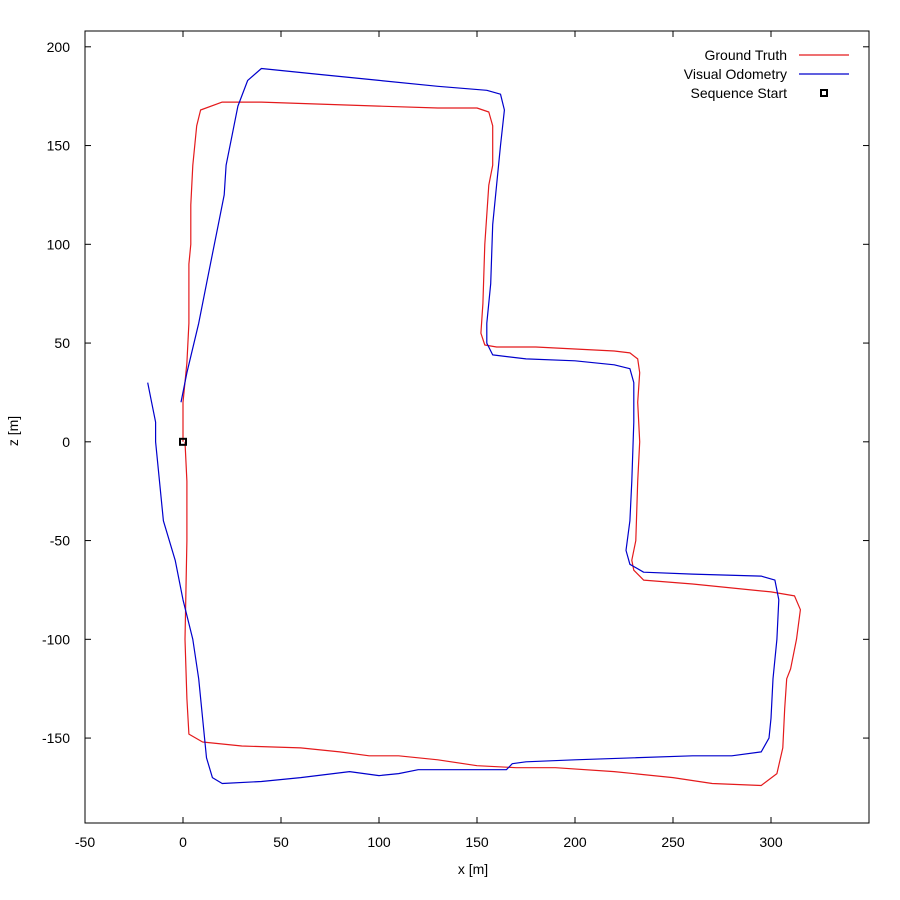 This screenshot has height=900, width=900. What do you see at coordinates (473, 869) in the screenshot?
I see `x-axis-label: x [m]` at bounding box center [473, 869].